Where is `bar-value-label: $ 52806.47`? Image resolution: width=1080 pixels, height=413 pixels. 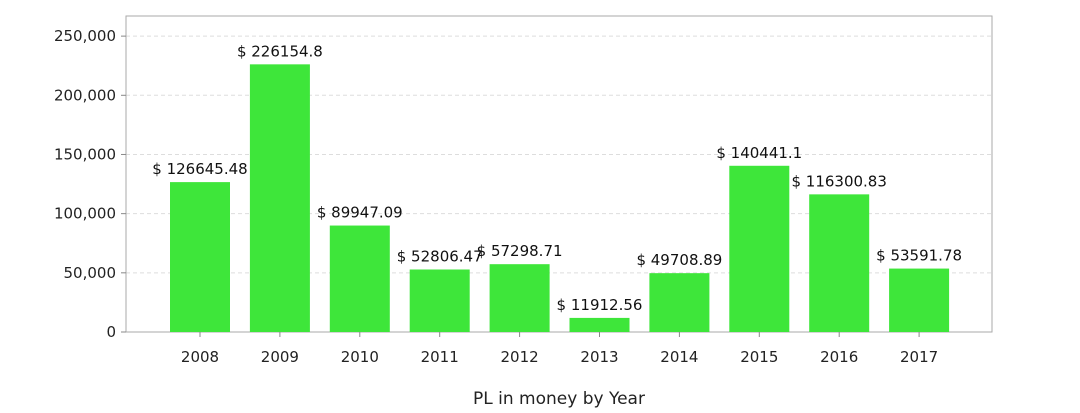 bar-value-label: $ 52806.47 is located at coordinates (440, 257).